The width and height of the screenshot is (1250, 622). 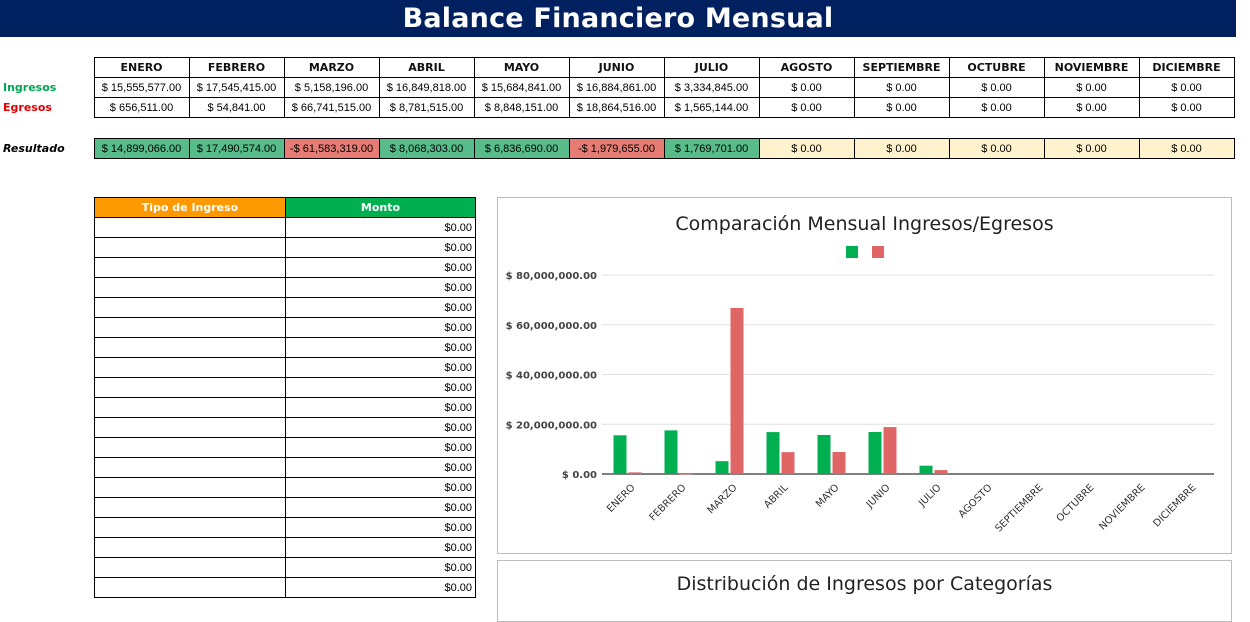 I want to click on resultado-cell: $ 6,836,690.00, so click(x=521, y=148).